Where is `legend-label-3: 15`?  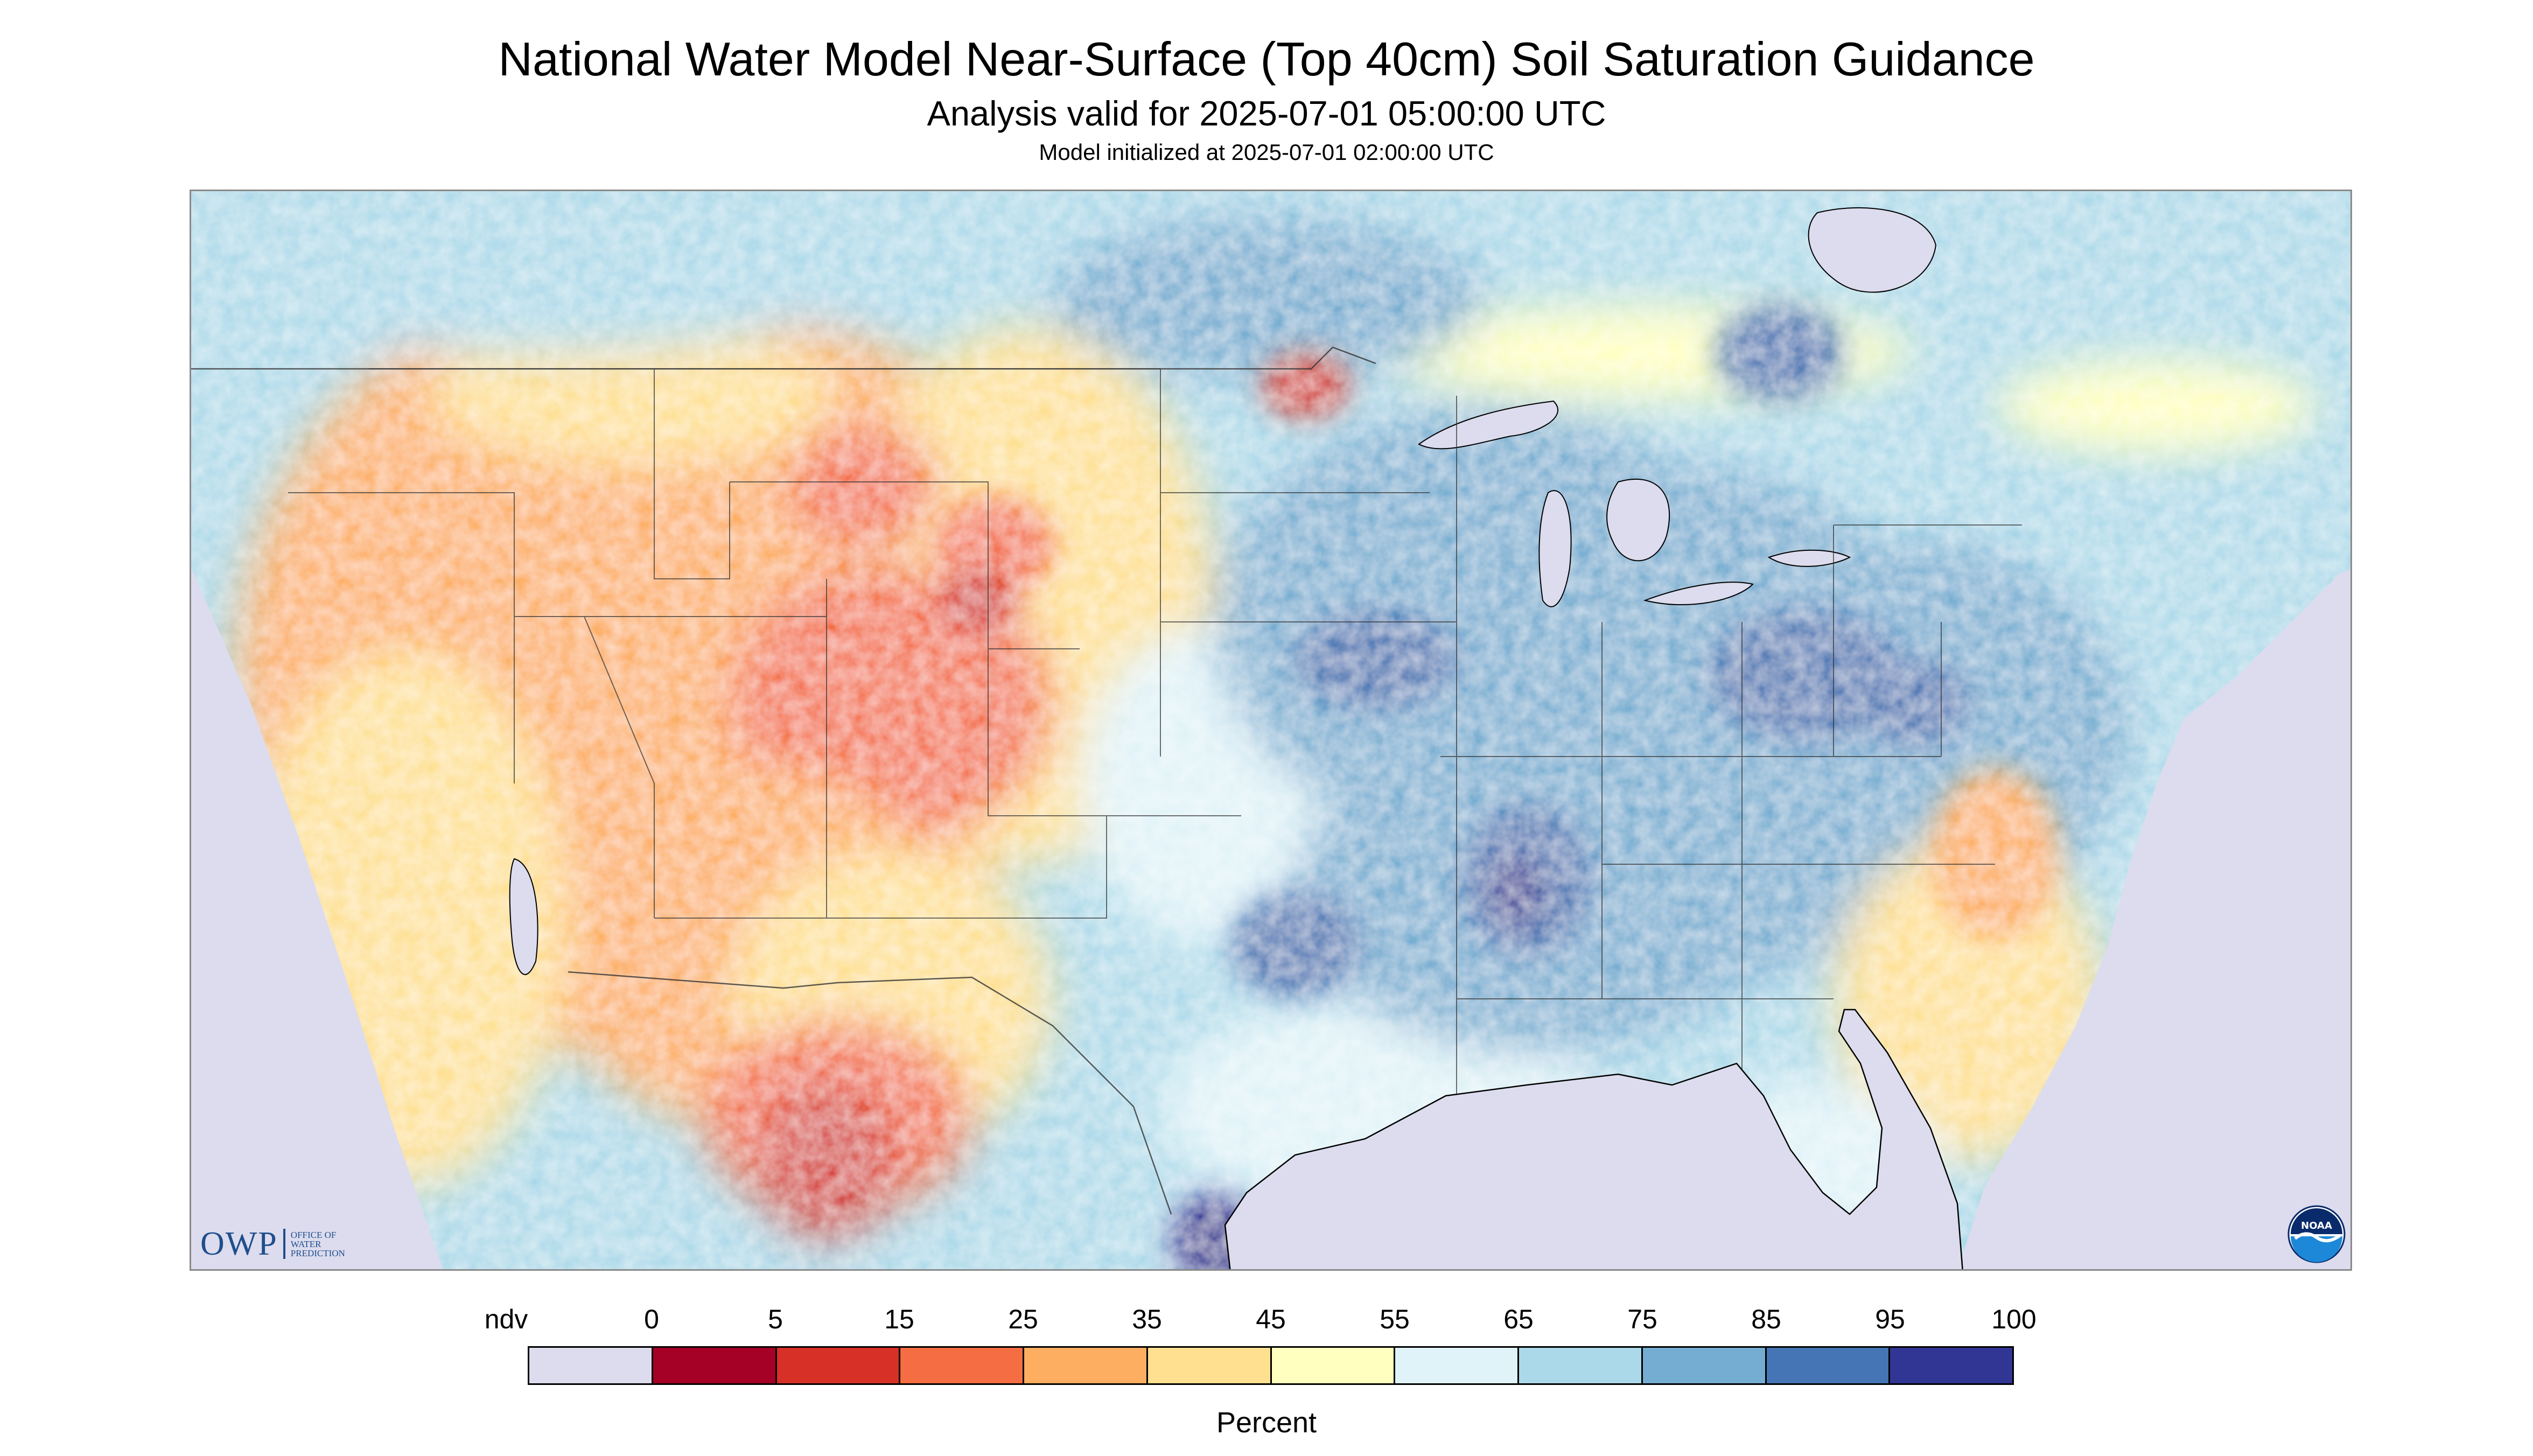 legend-label-3: 15 is located at coordinates (899, 1319).